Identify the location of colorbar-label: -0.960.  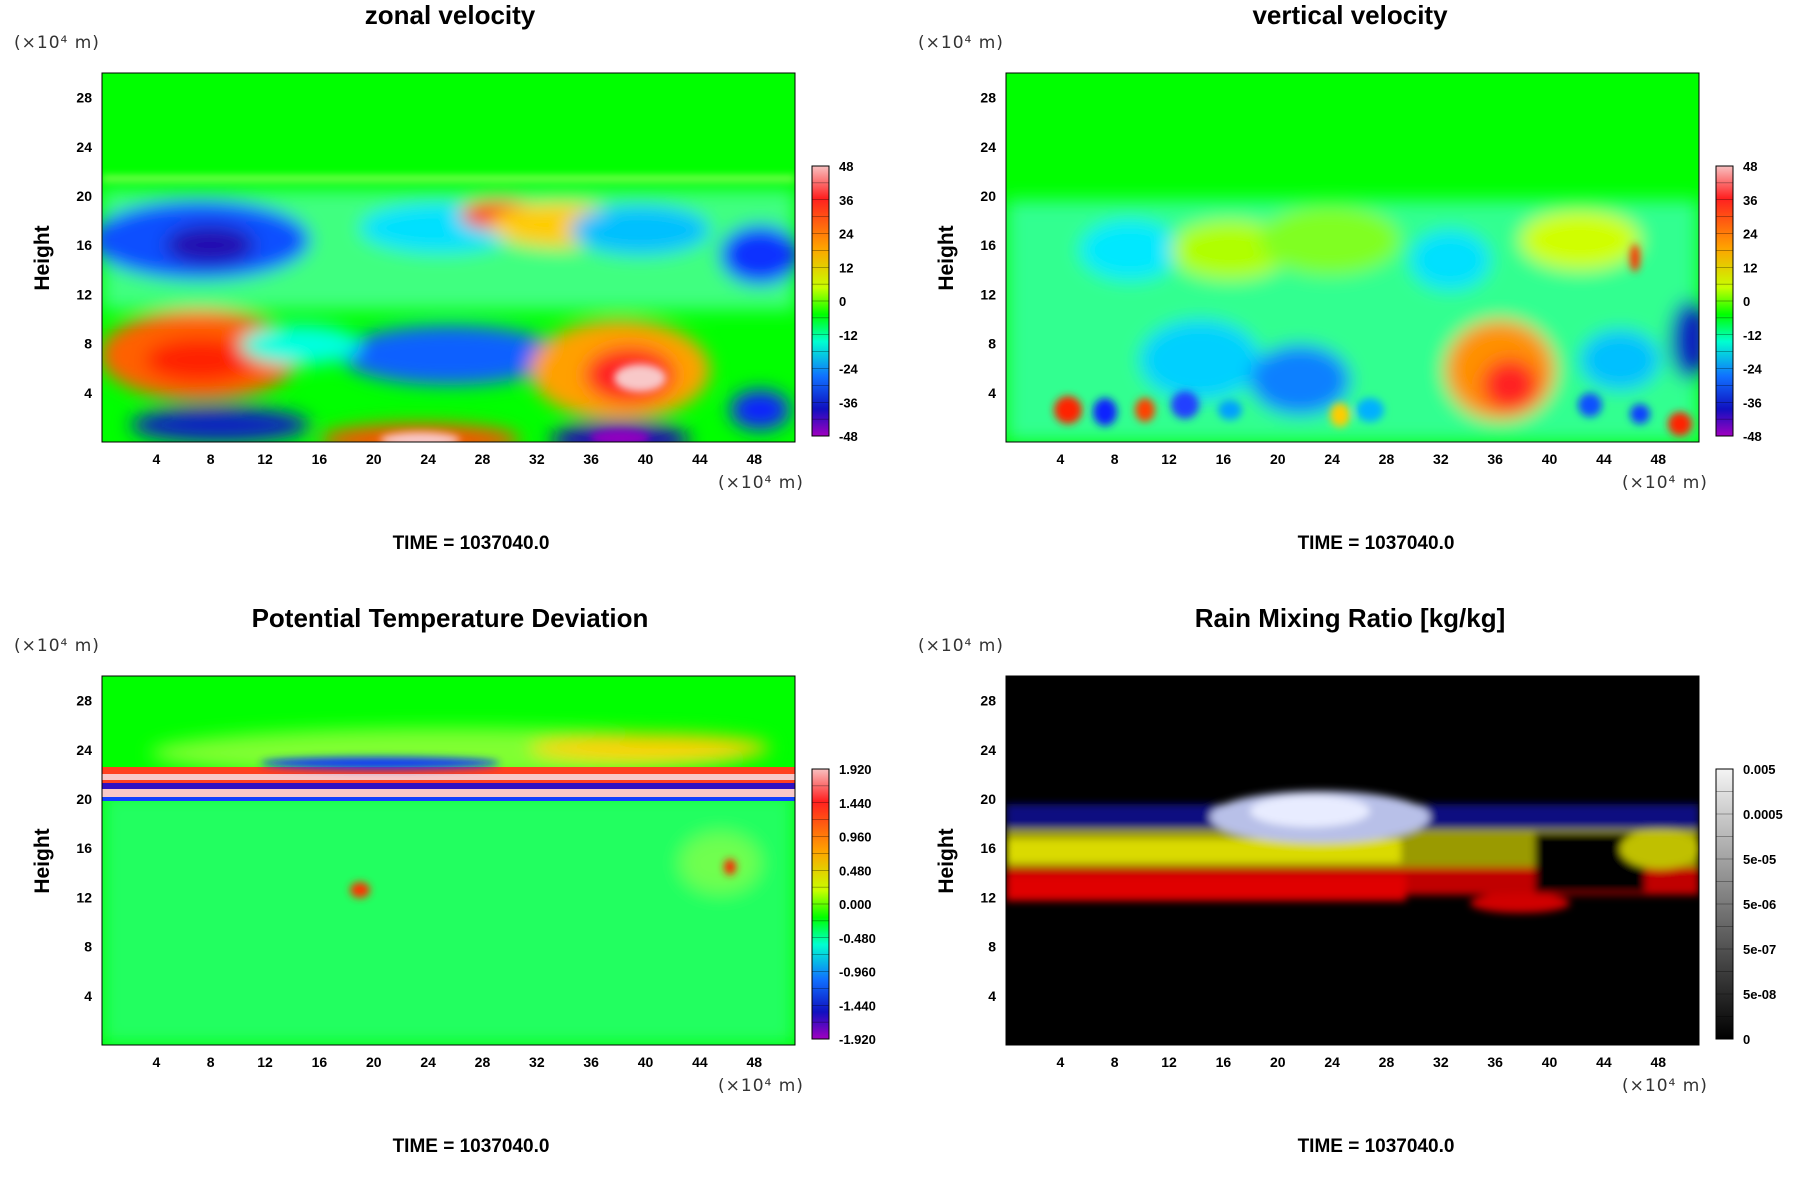
(857, 972).